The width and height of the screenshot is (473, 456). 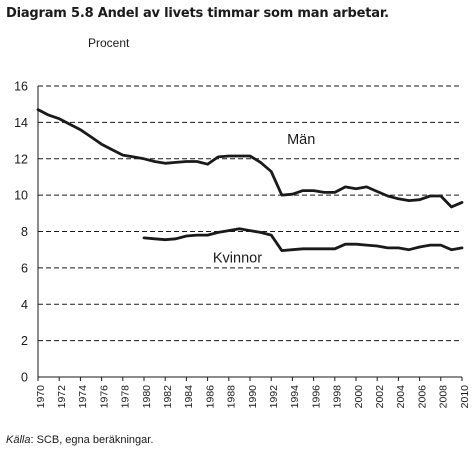 What do you see at coordinates (401, 397) in the screenshot?
I see `x-tick-label: 2004` at bounding box center [401, 397].